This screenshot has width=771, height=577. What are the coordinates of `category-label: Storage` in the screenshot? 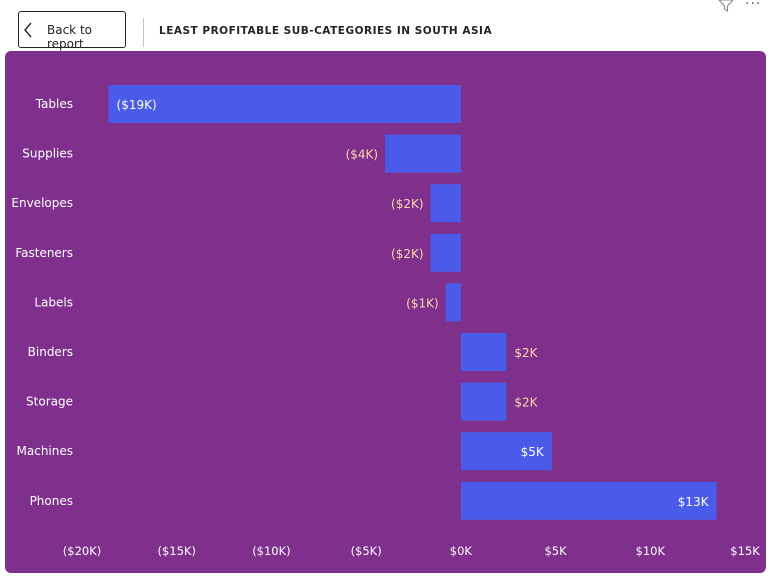 It's located at (49, 402).